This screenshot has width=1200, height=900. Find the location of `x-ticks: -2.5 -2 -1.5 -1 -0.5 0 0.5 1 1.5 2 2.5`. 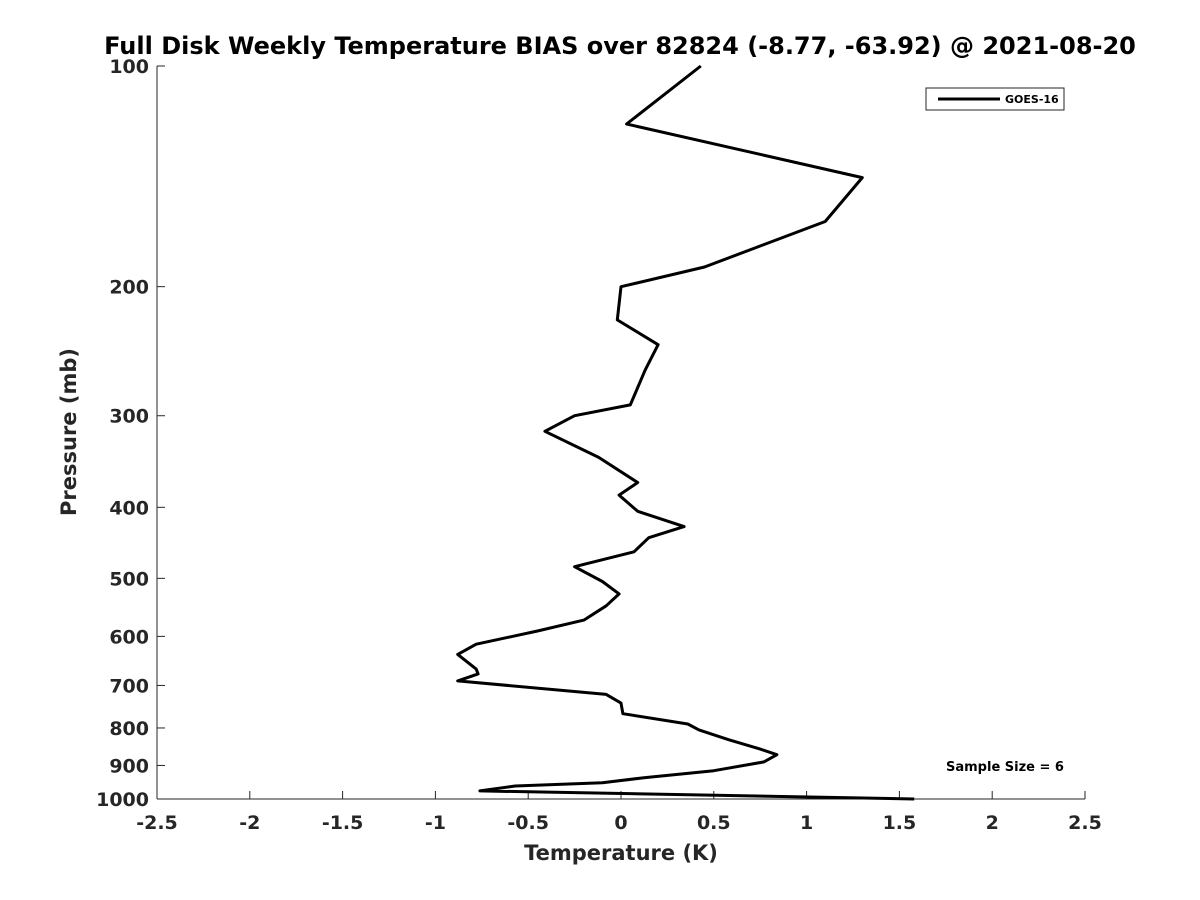

x-ticks: -2.5 -2 -1.5 -1 -0.5 0 0.5 1 1.5 2 2.5 is located at coordinates (619, 812).